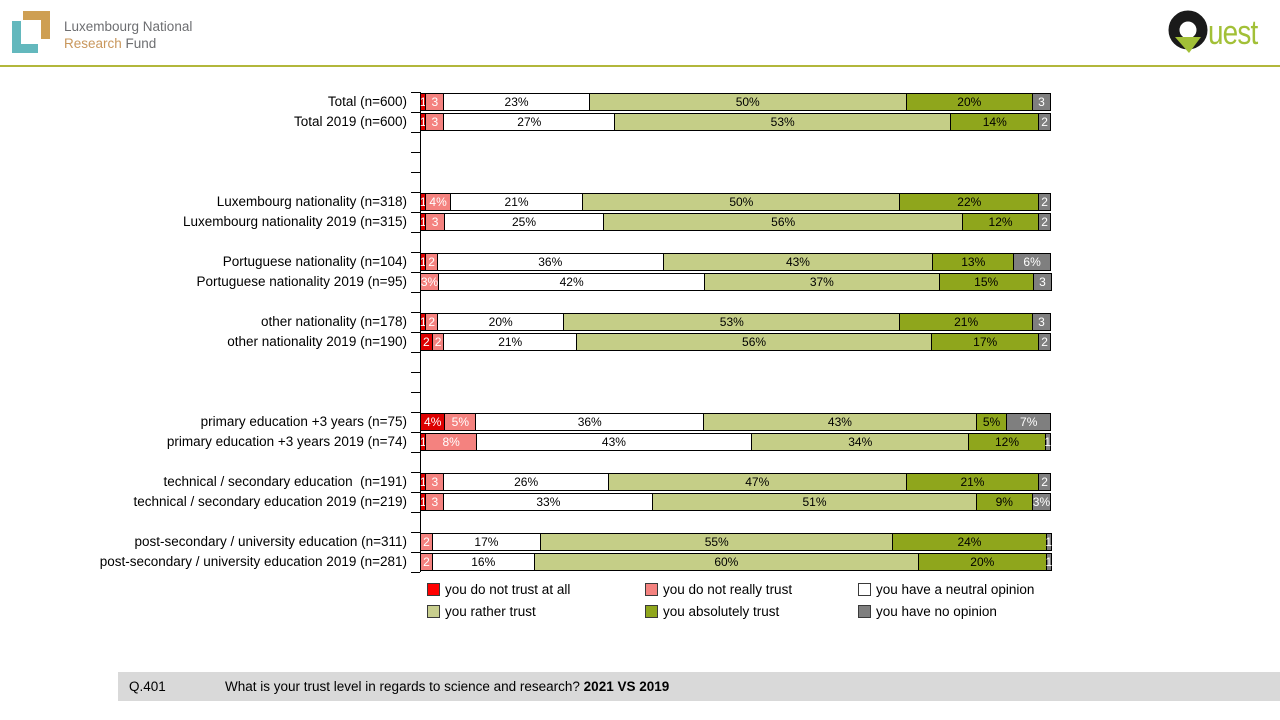 This screenshot has width=1280, height=720. Describe the element at coordinates (286, 441) in the screenshot. I see `category-label: primary education +3 years 2019 (n=74)` at that location.